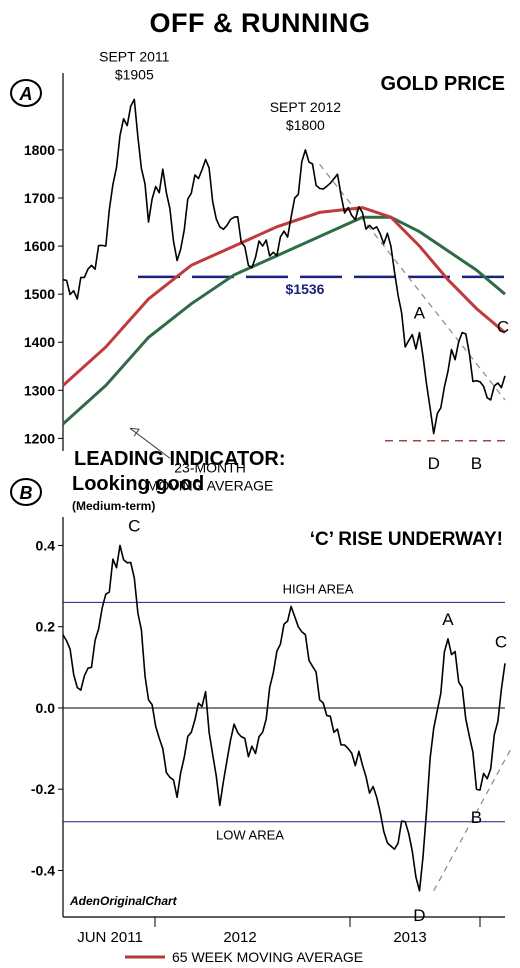  I want to click on annotation-label: $1905, so click(134, 74).